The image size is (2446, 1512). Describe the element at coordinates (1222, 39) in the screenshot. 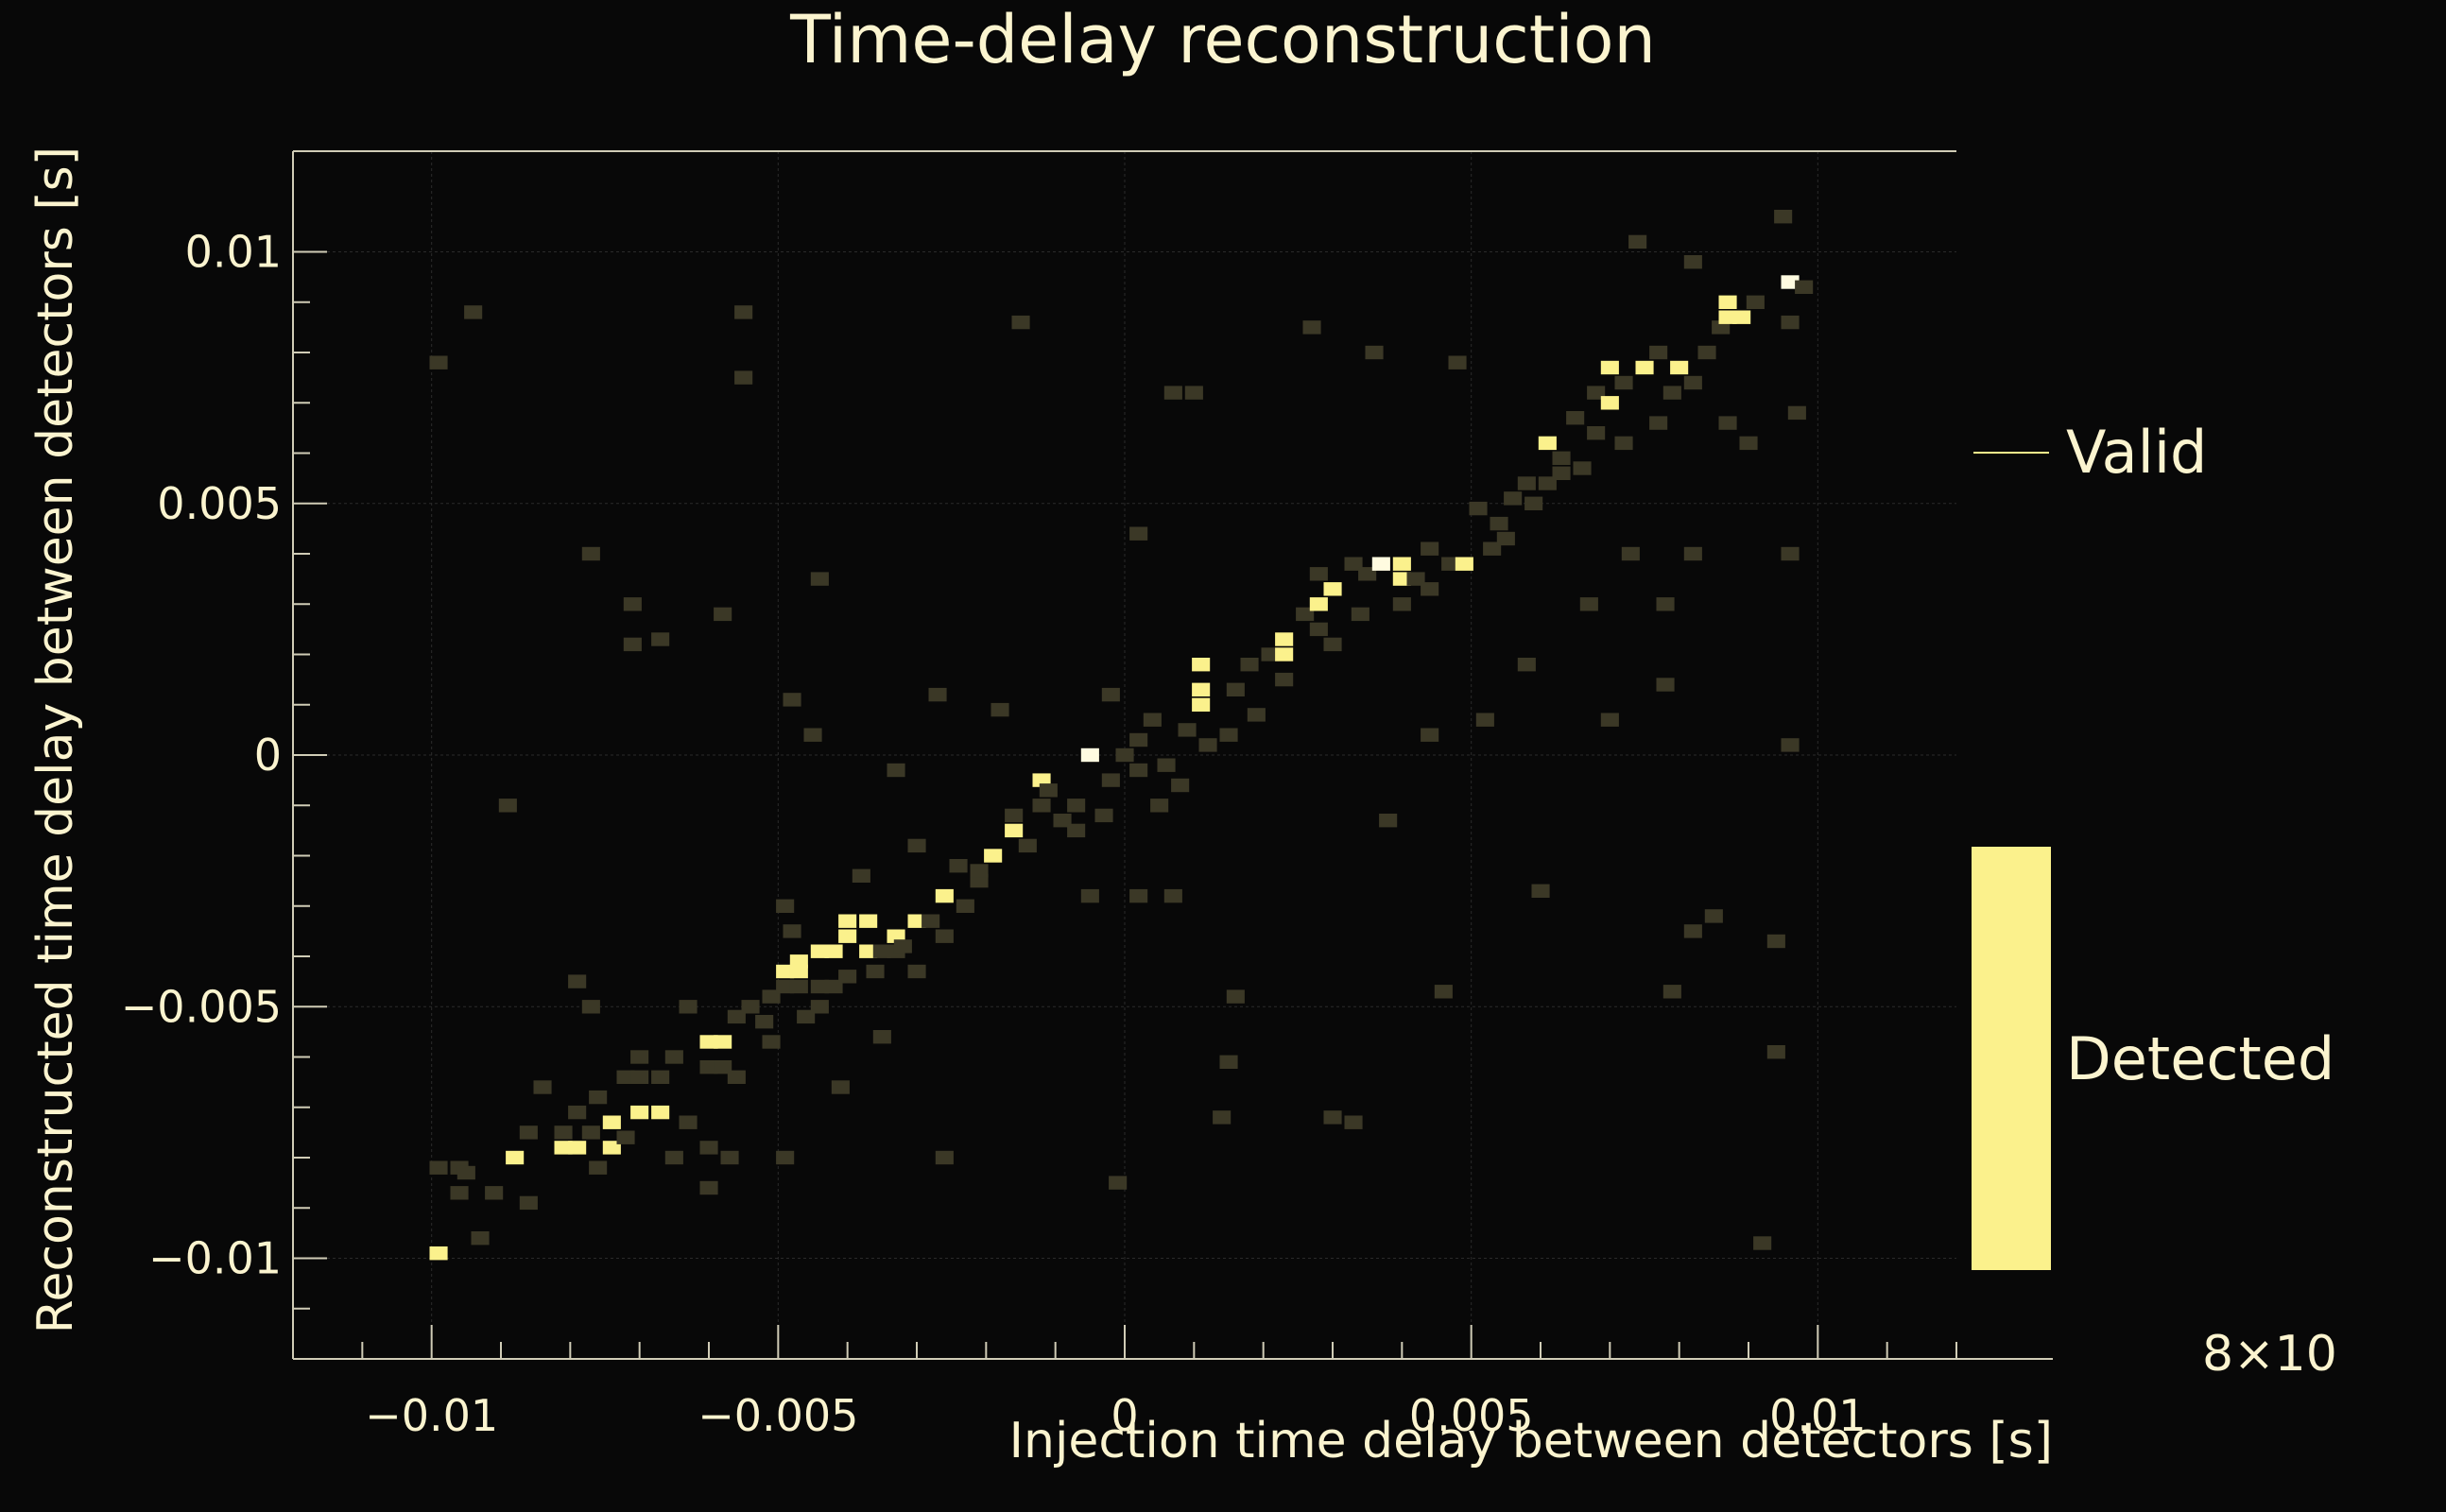

I see `chart-title: Time-delay reconstruction` at that location.